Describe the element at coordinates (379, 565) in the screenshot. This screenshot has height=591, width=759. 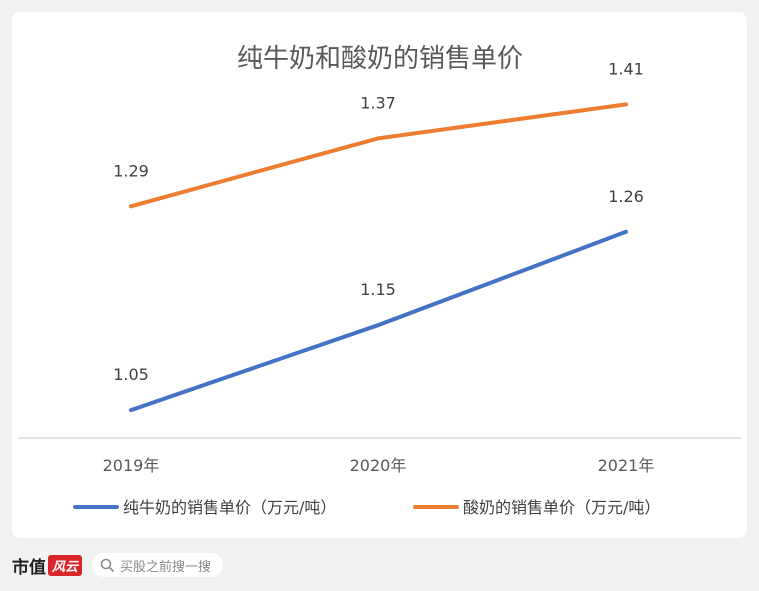
I see `footer-bar: 市值 风云 买股之前搜一搜` at that location.